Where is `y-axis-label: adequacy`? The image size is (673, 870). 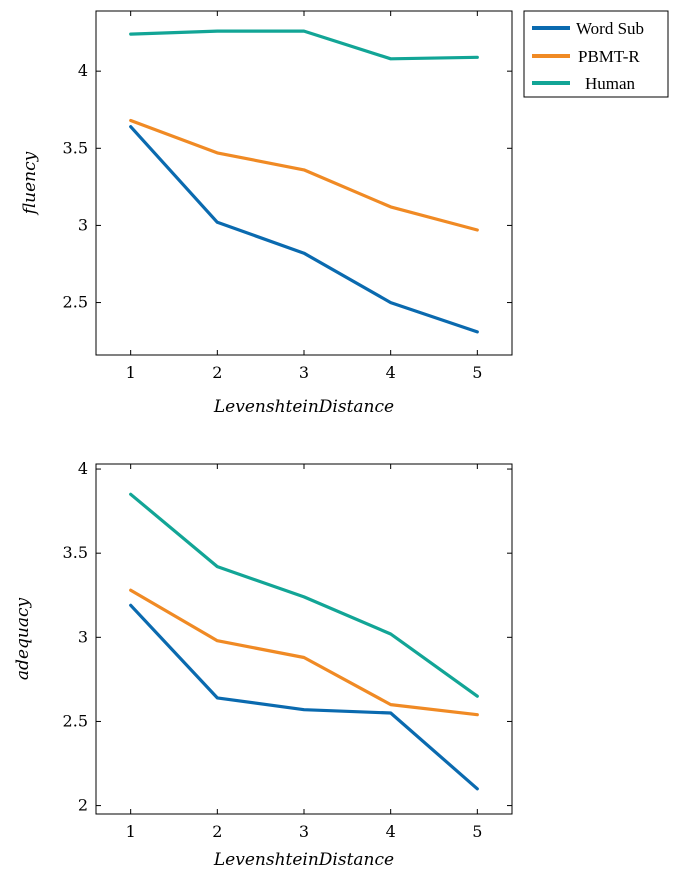 y-axis-label: adequacy is located at coordinates (23, 639).